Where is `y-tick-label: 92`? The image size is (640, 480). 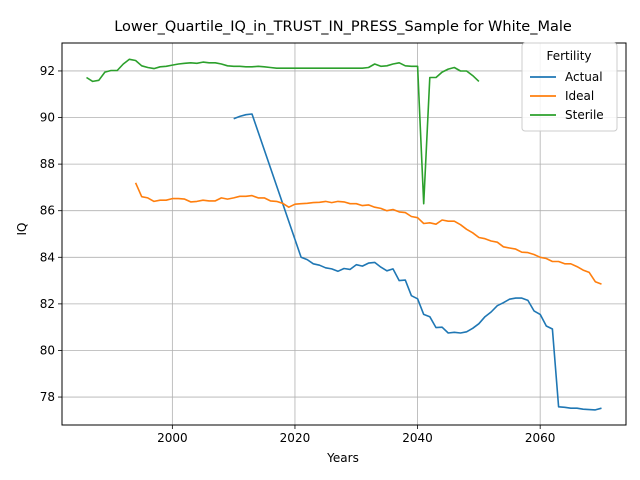
y-tick-label: 92 is located at coordinates (47, 71).